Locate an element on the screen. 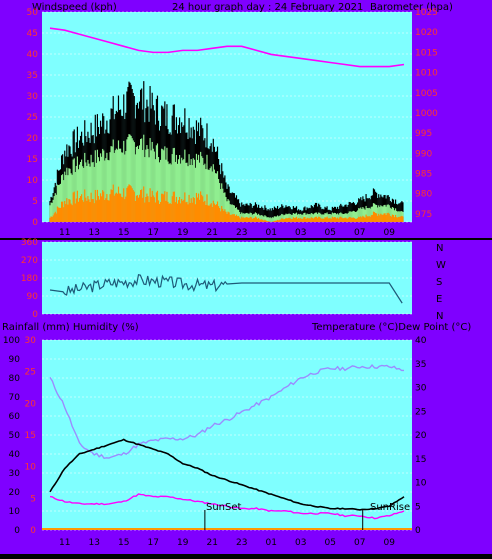  wind-y-tick: 30 is located at coordinates (33, 97).